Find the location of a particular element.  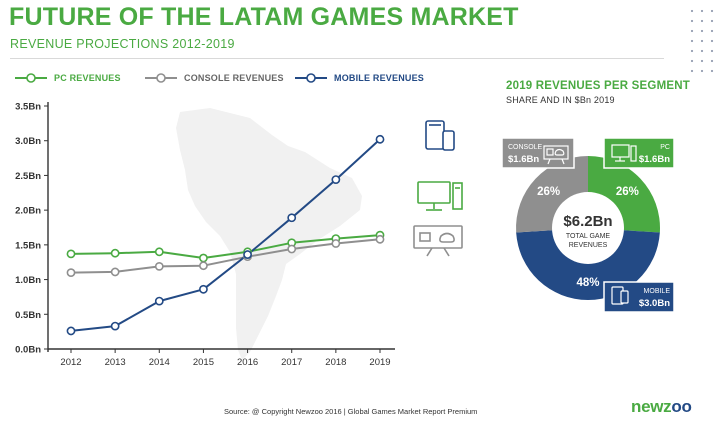

y-tick-label: 2.5Bn is located at coordinates (28, 176).